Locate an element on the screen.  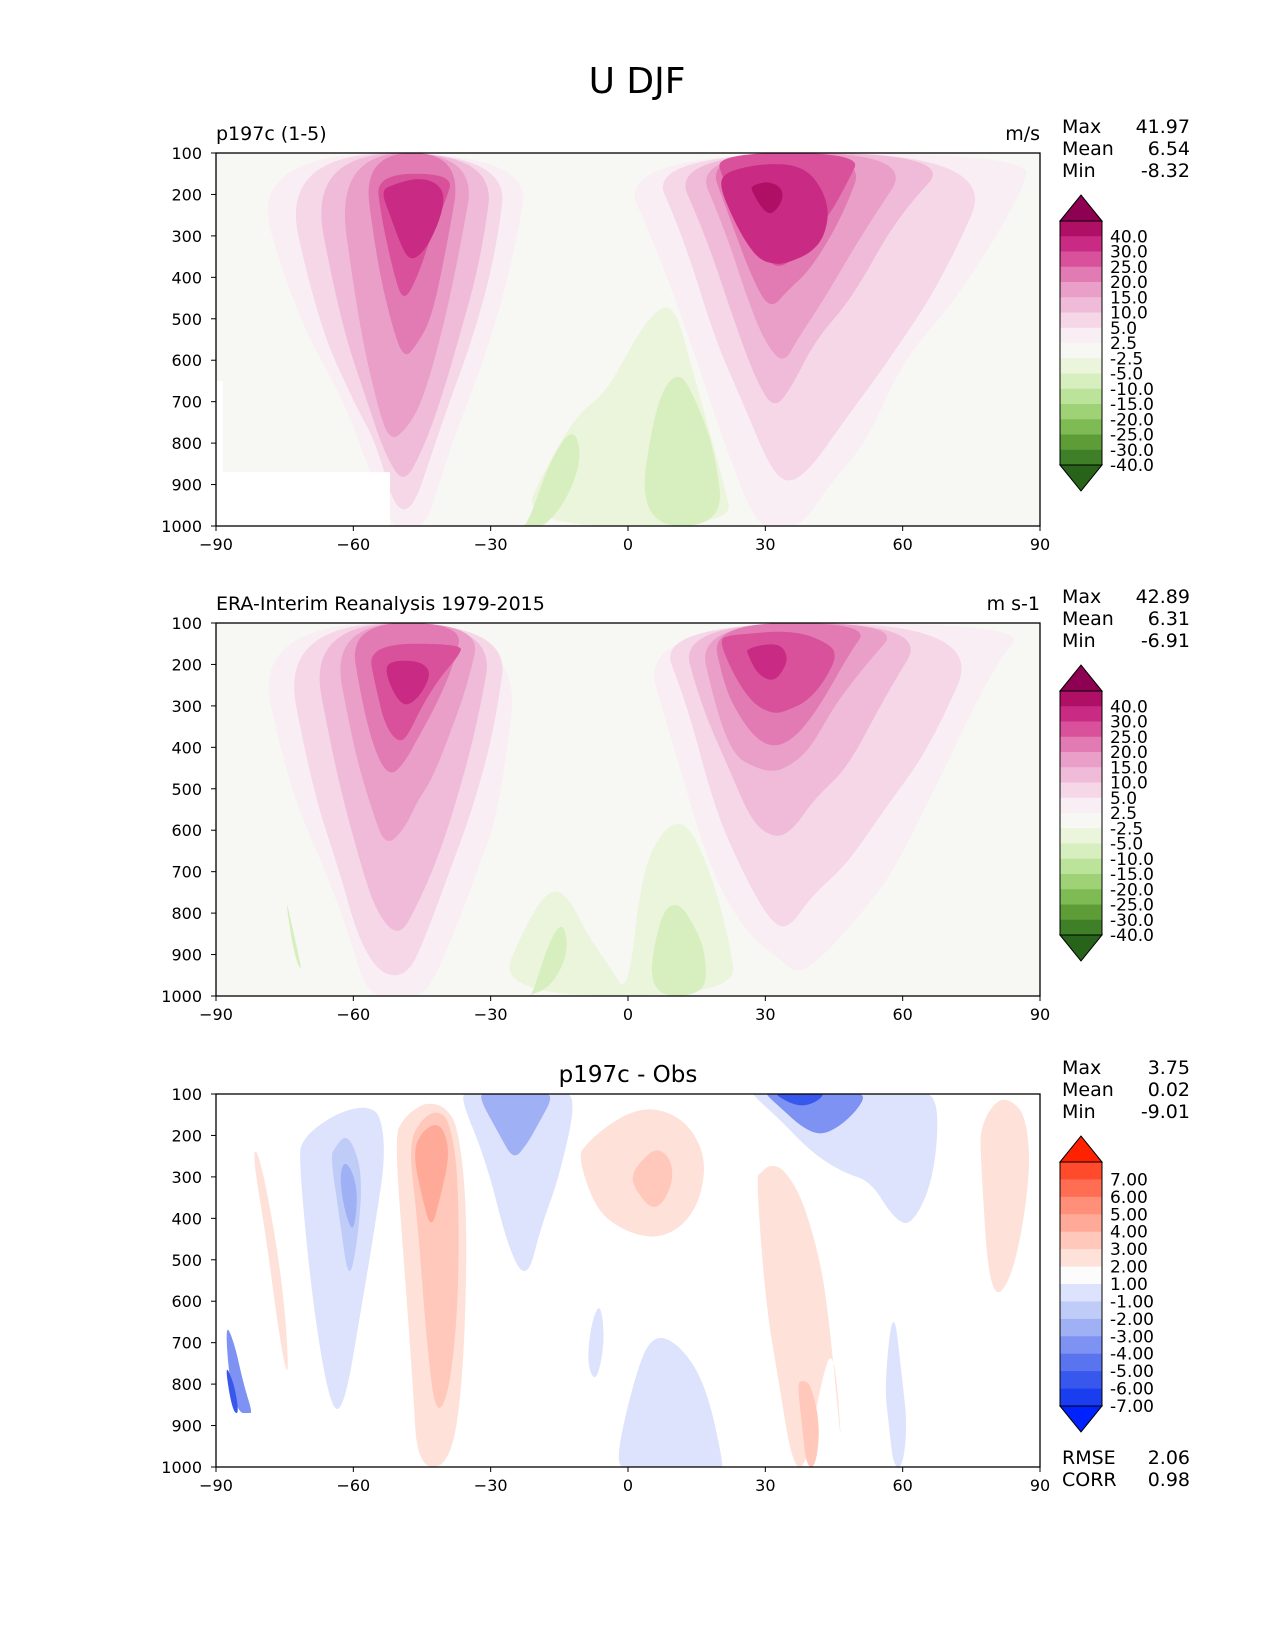
x-tick-label-1-4: 30 is located at coordinates (765, 1014).